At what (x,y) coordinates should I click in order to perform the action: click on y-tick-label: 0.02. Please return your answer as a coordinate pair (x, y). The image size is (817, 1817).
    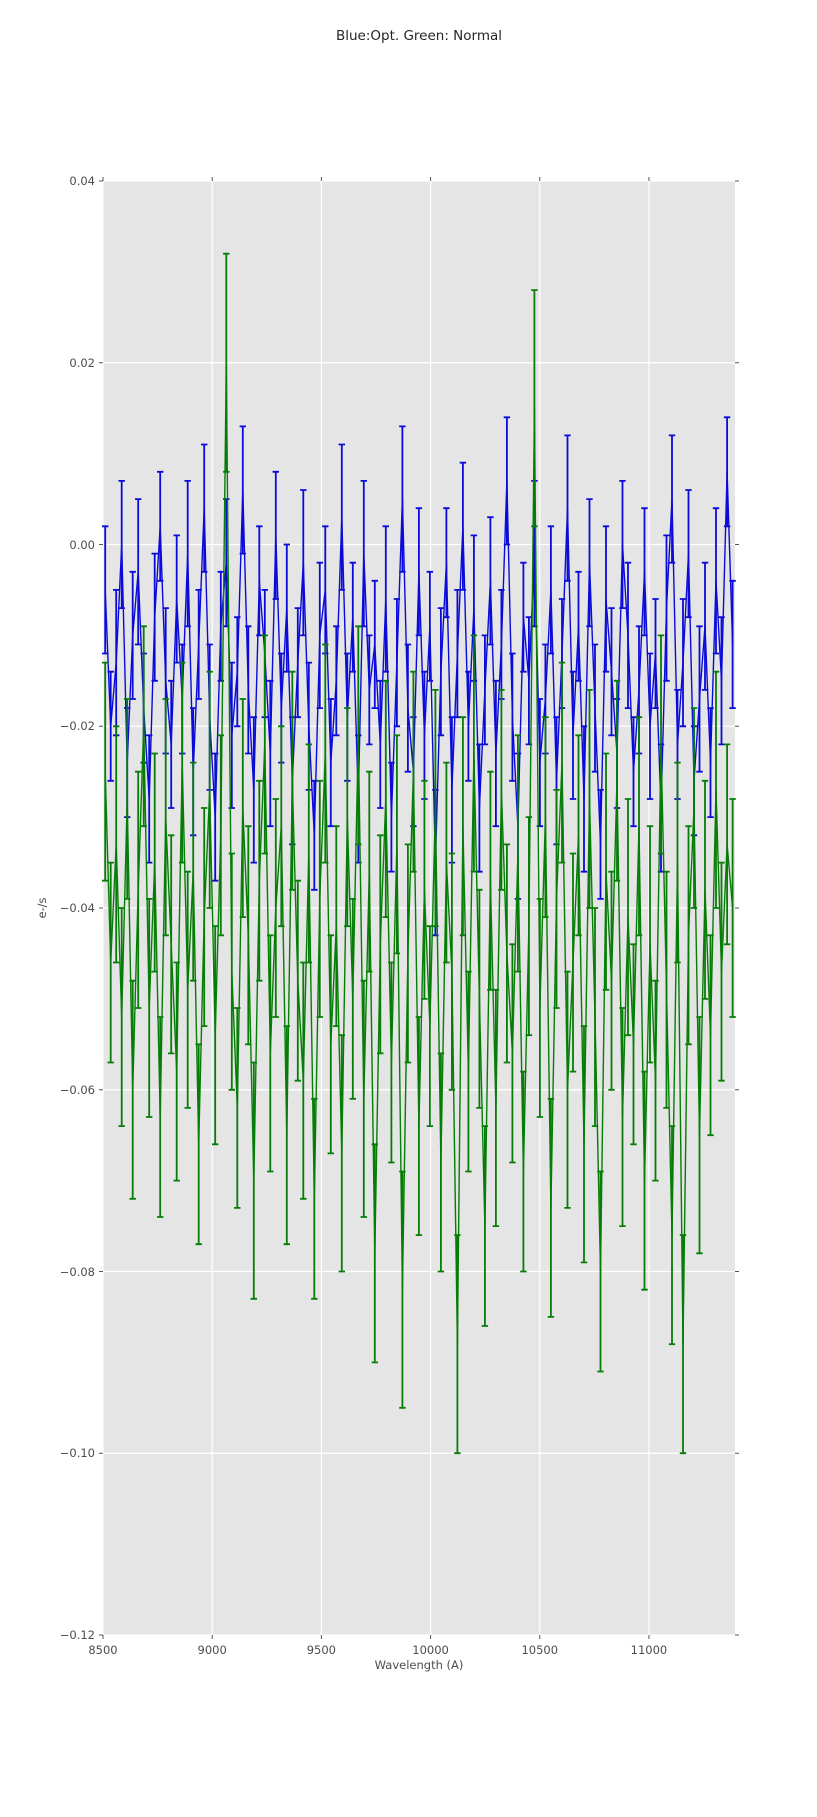
    Looking at the image, I should click on (82, 362).